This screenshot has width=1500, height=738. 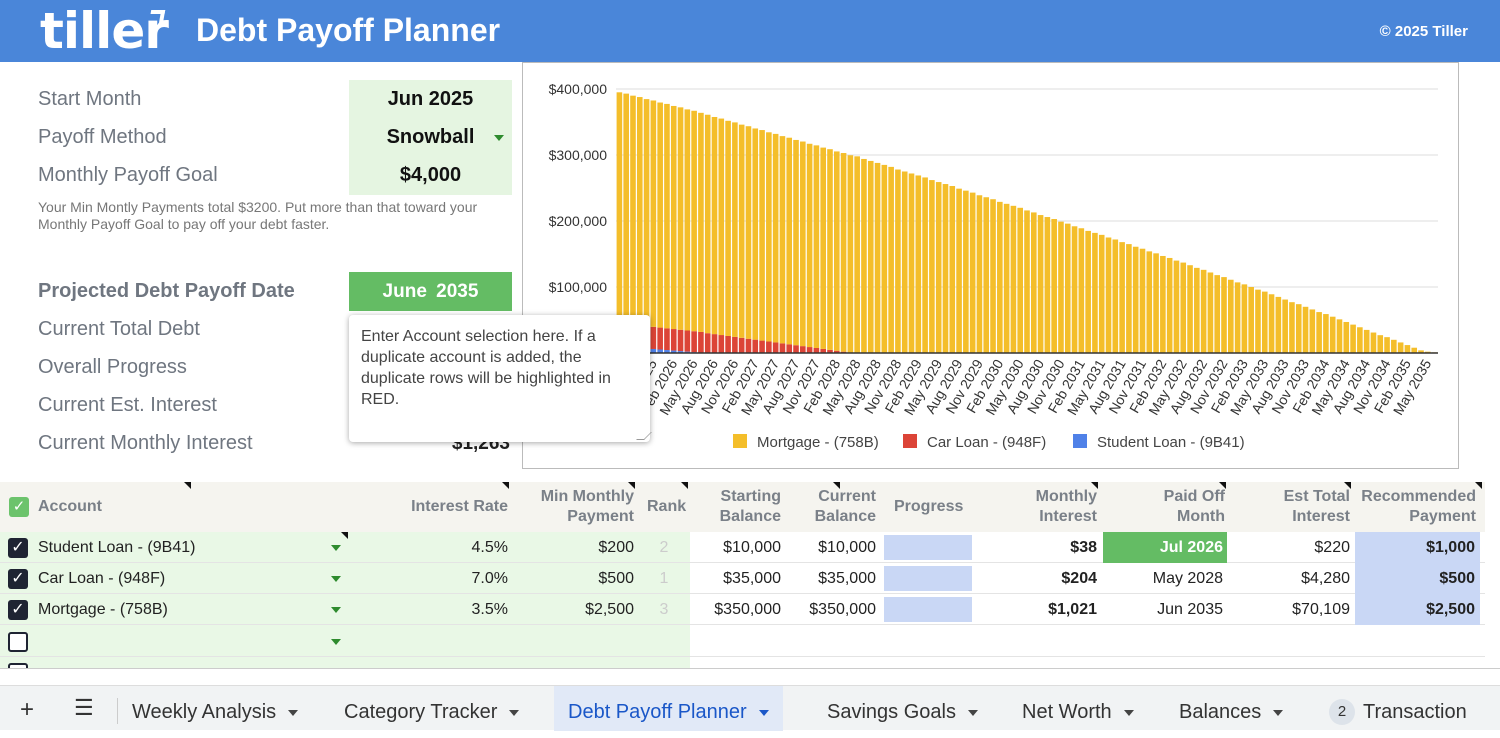 I want to click on payoff-date-label: Projected Debt Payoff Date, so click(x=166, y=291).